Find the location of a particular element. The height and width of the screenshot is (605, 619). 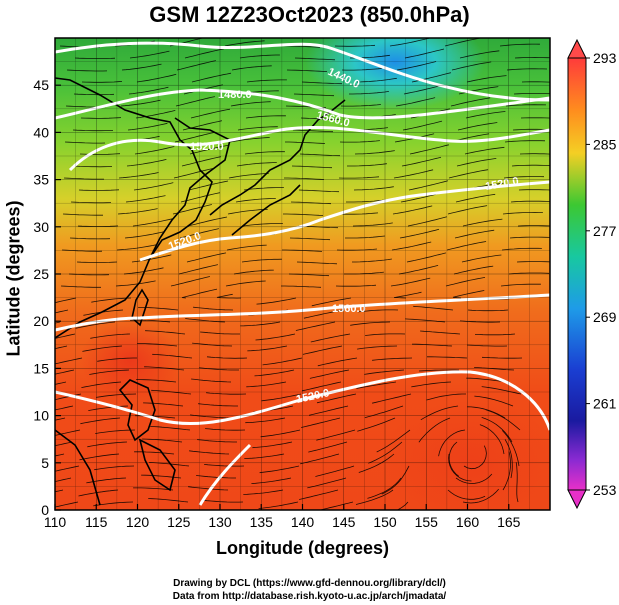

y-tick-label: 15 is located at coordinates (41, 368).